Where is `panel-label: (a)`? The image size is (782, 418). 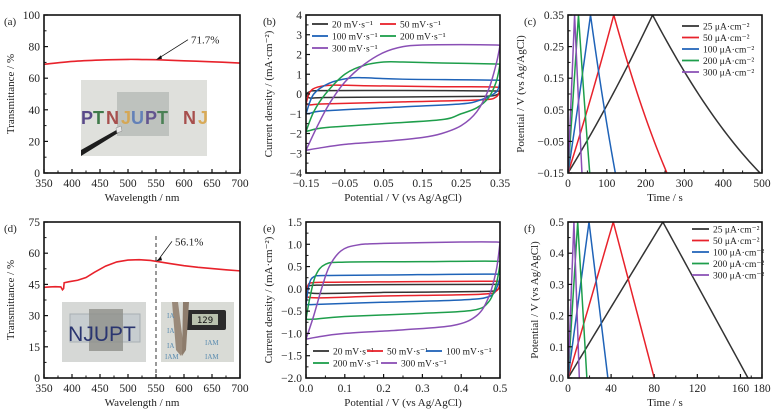 panel-label: (a) is located at coordinates (10, 22).